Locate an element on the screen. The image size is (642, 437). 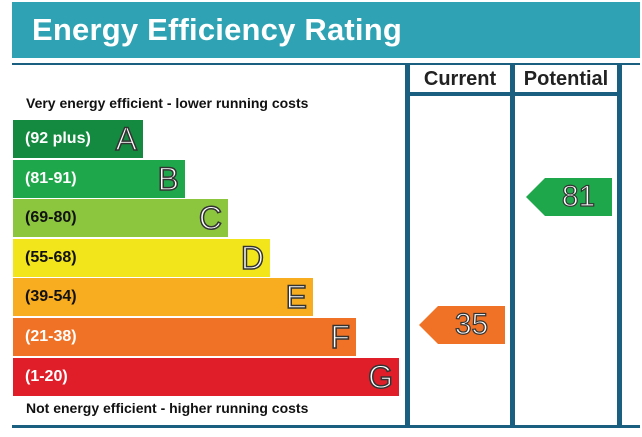
potential-rating-value: 81 is located at coordinates (578, 196).